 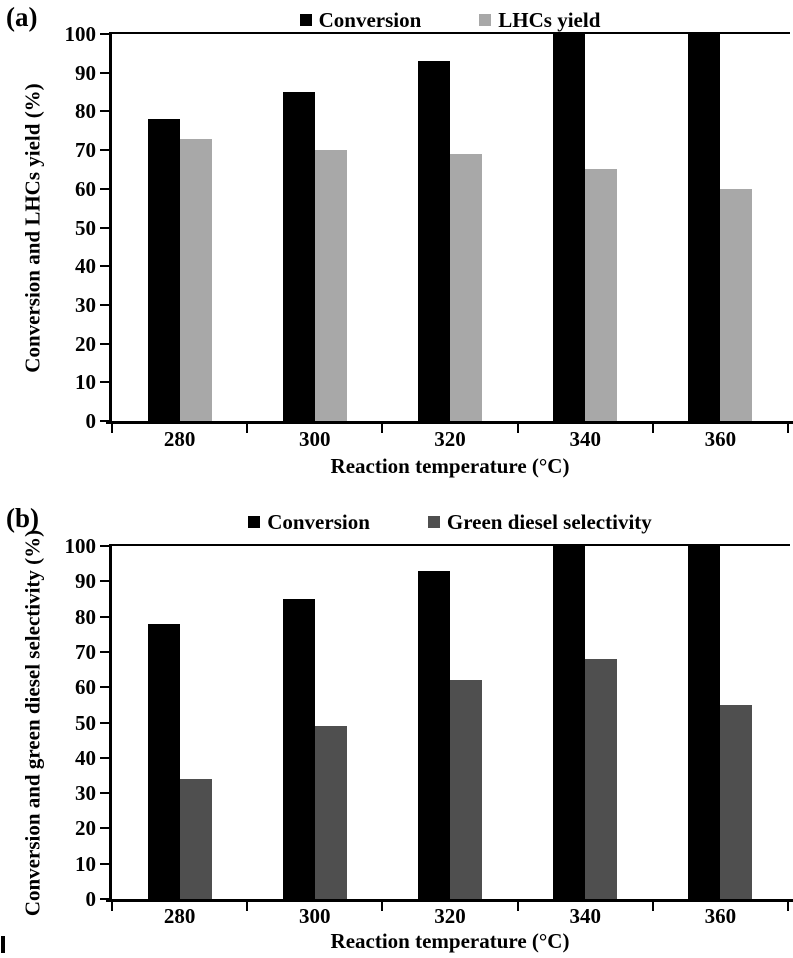 What do you see at coordinates (110, 723) in the screenshot?
I see `y-axis-line` at bounding box center [110, 723].